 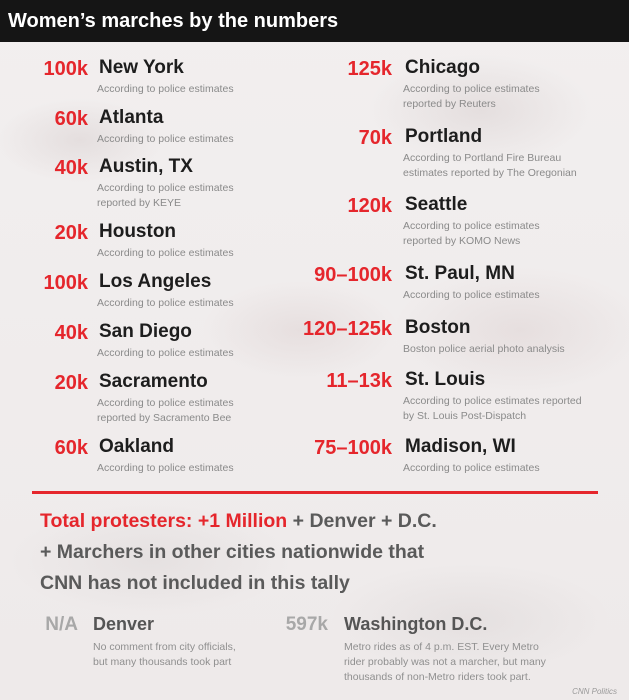 I want to click on count-houston: 20k, so click(x=71, y=233).